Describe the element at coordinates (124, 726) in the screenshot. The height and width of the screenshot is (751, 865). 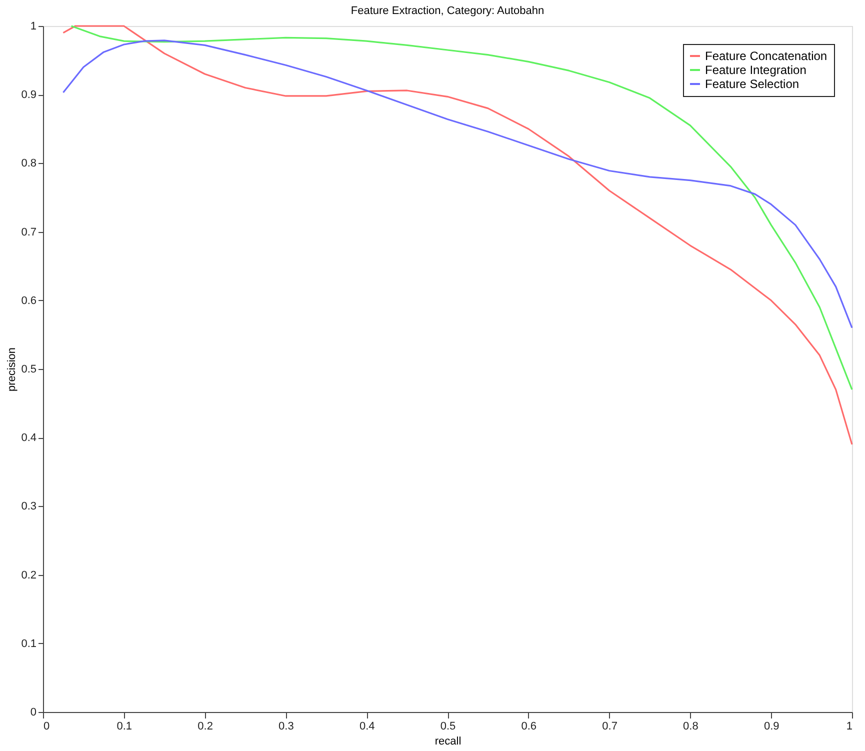
I see `x-tick-label: 0.1` at that location.